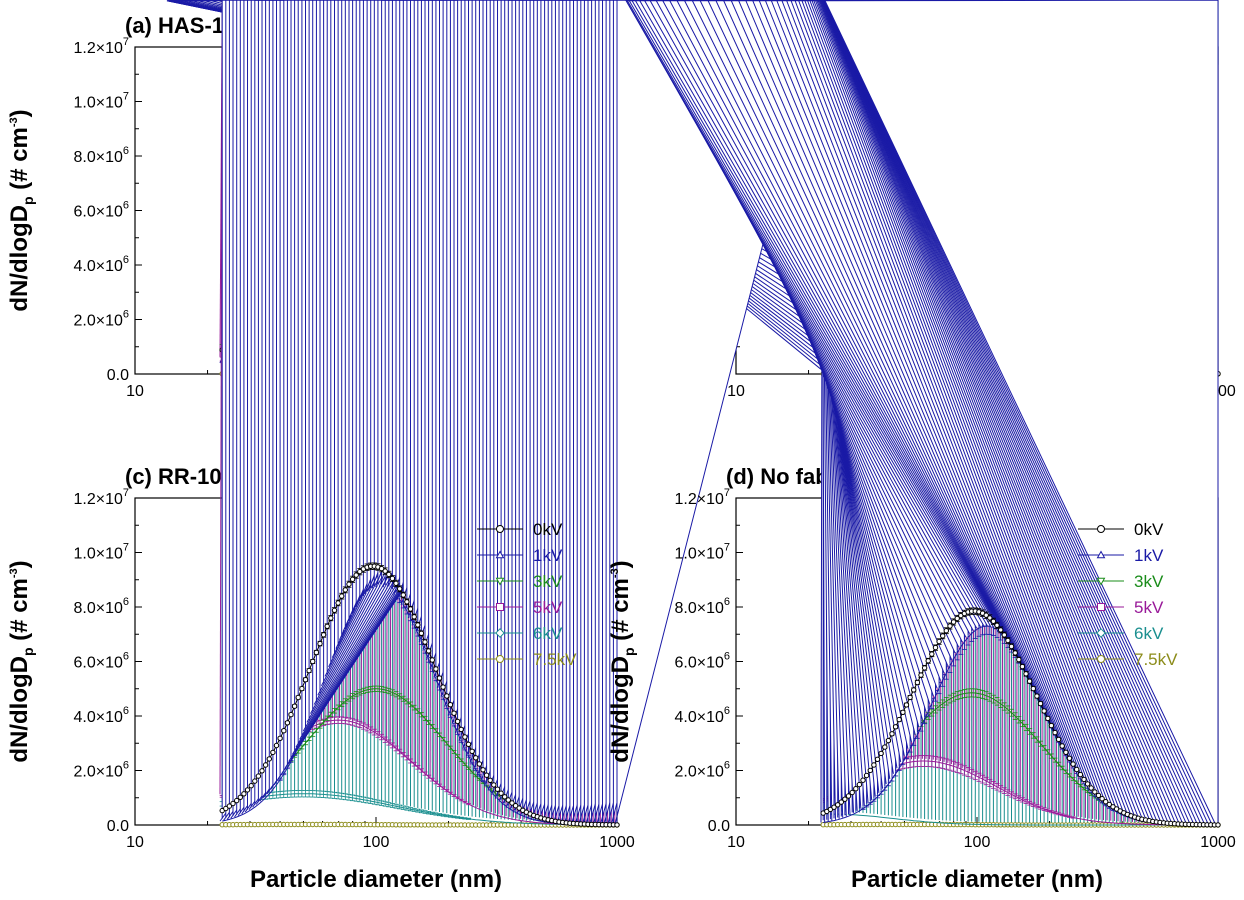 Image resolution: width=1244 pixels, height=900 pixels. Describe the element at coordinates (977, 842) in the screenshot. I see `x-tick-label: 100` at that location.